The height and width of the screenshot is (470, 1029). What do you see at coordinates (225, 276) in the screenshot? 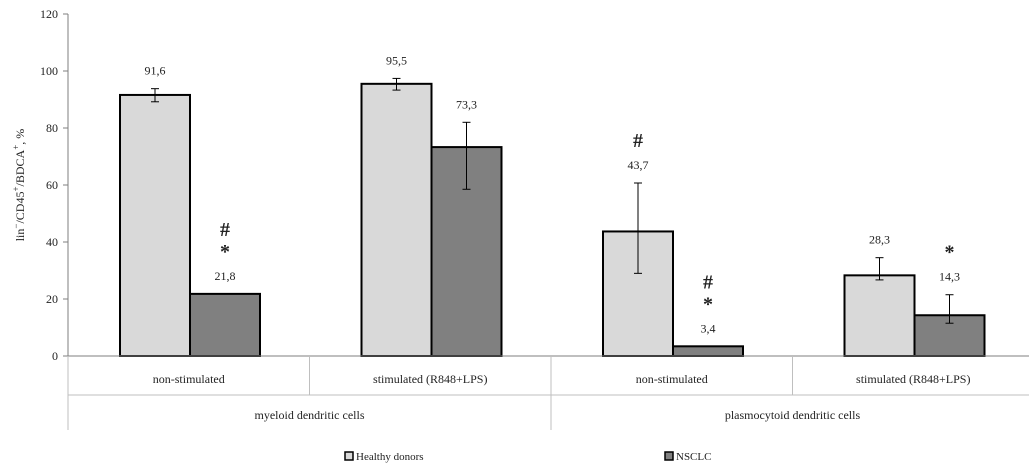
I see `data-label: 21,8` at bounding box center [225, 276].